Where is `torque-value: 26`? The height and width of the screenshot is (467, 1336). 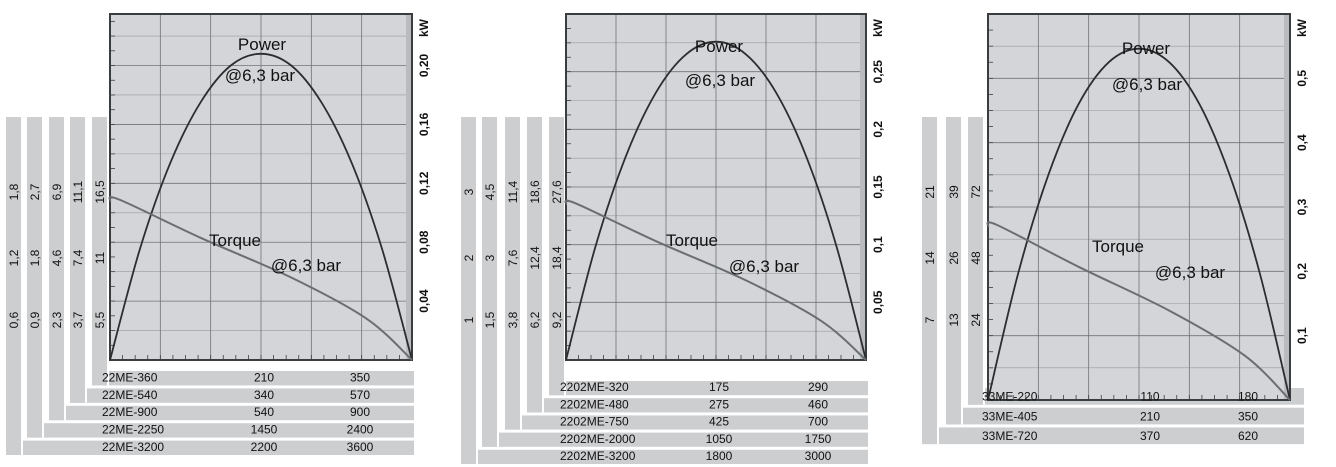
torque-value: 26 is located at coordinates (954, 258).